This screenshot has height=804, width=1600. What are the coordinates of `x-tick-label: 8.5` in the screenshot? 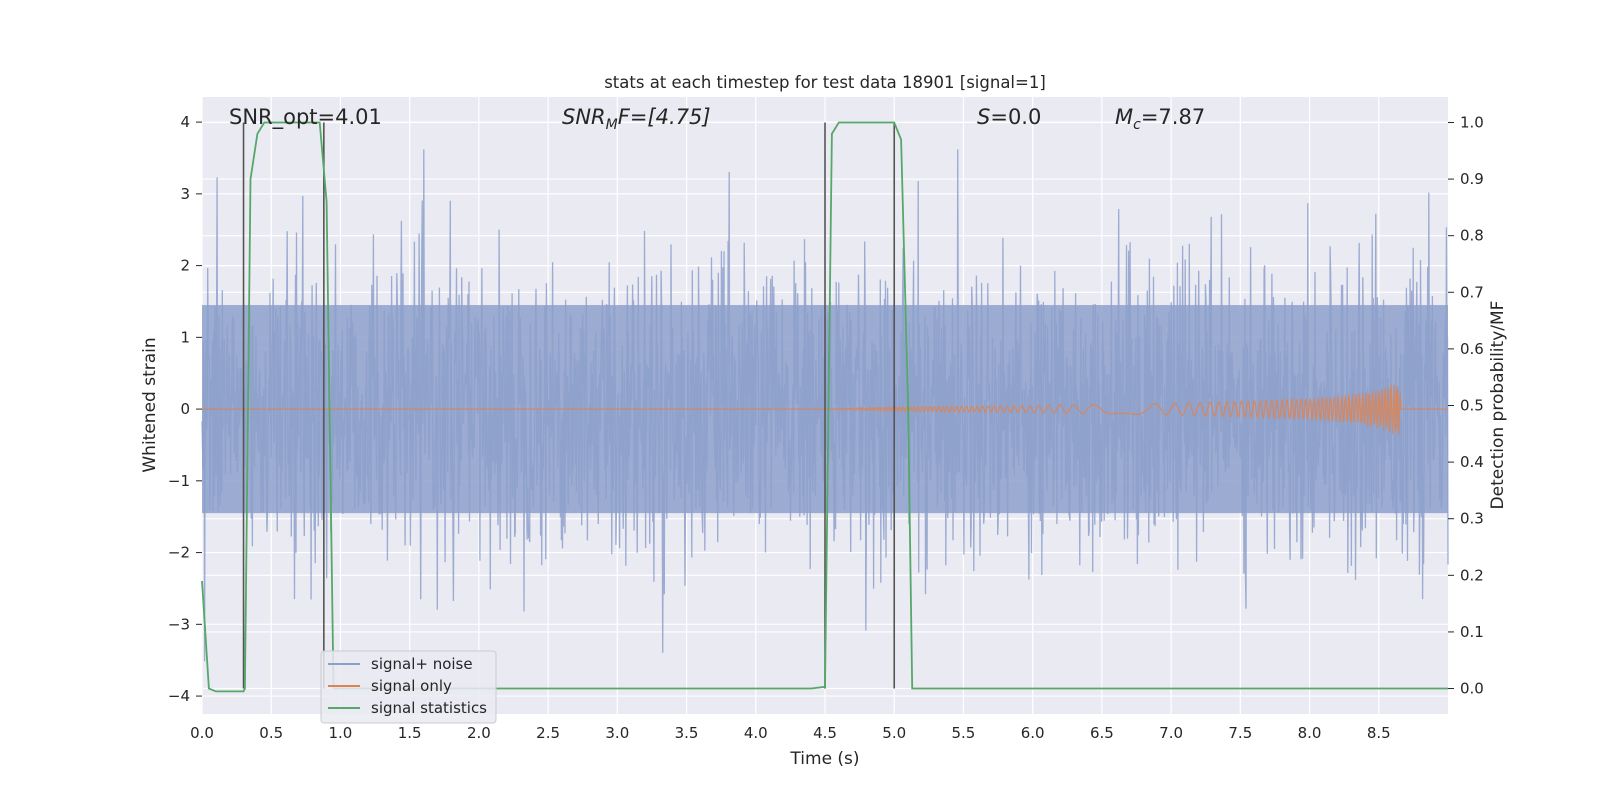 It's located at (1379, 733).